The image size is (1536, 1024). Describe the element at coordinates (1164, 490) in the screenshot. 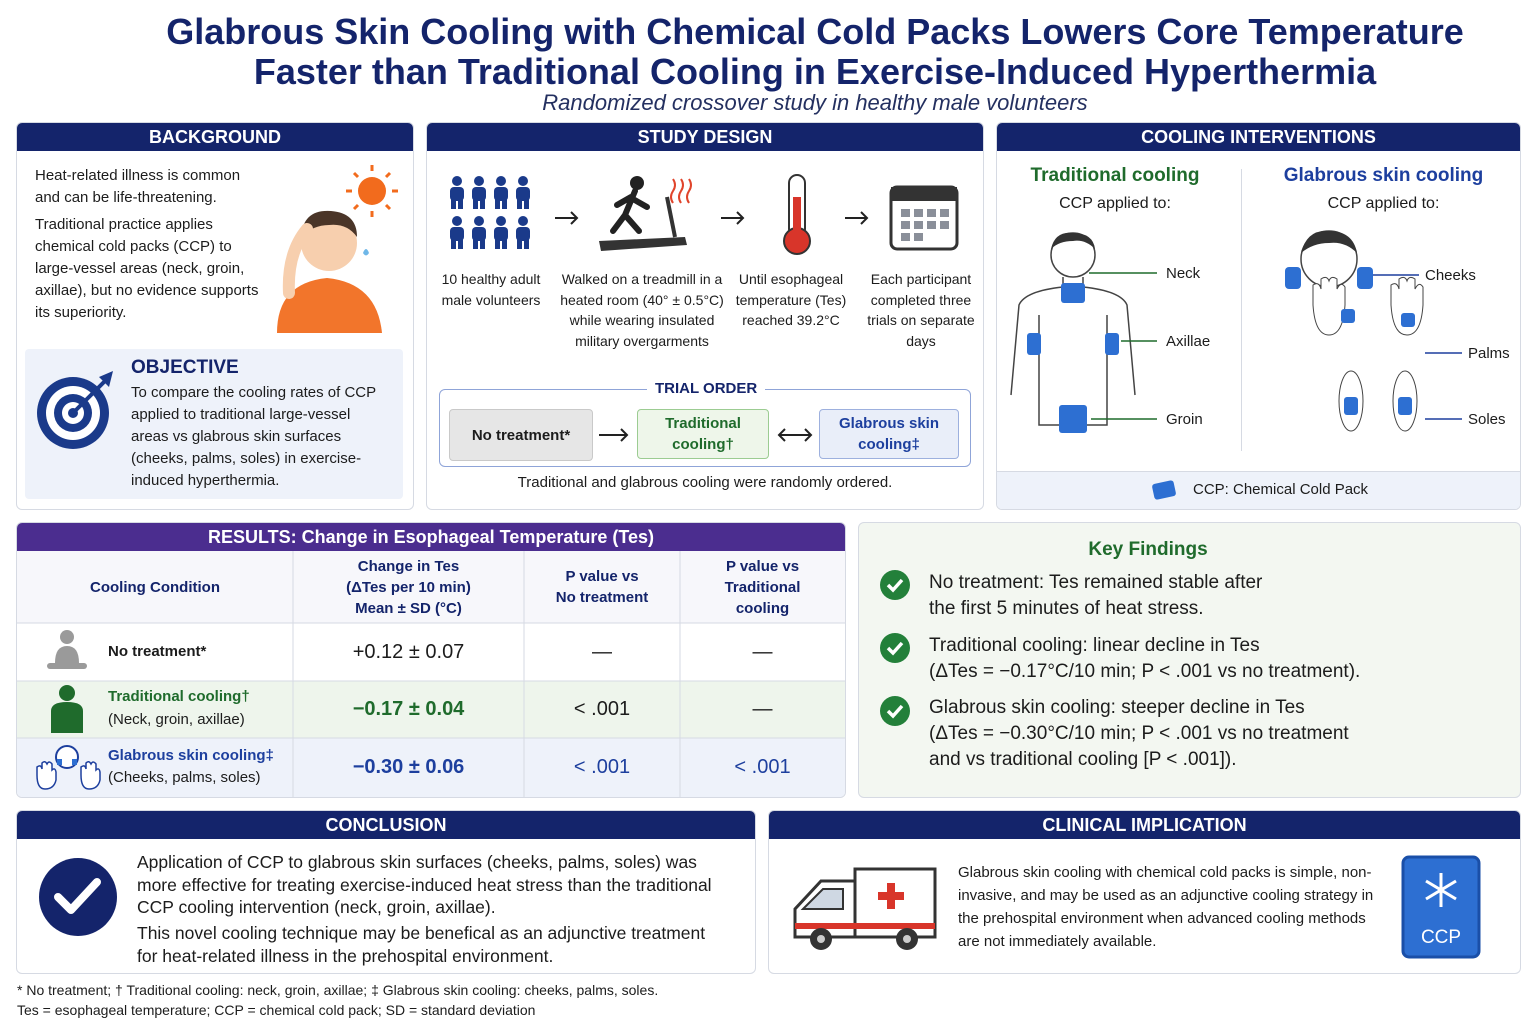

I see `ccp-legend-icon` at that location.